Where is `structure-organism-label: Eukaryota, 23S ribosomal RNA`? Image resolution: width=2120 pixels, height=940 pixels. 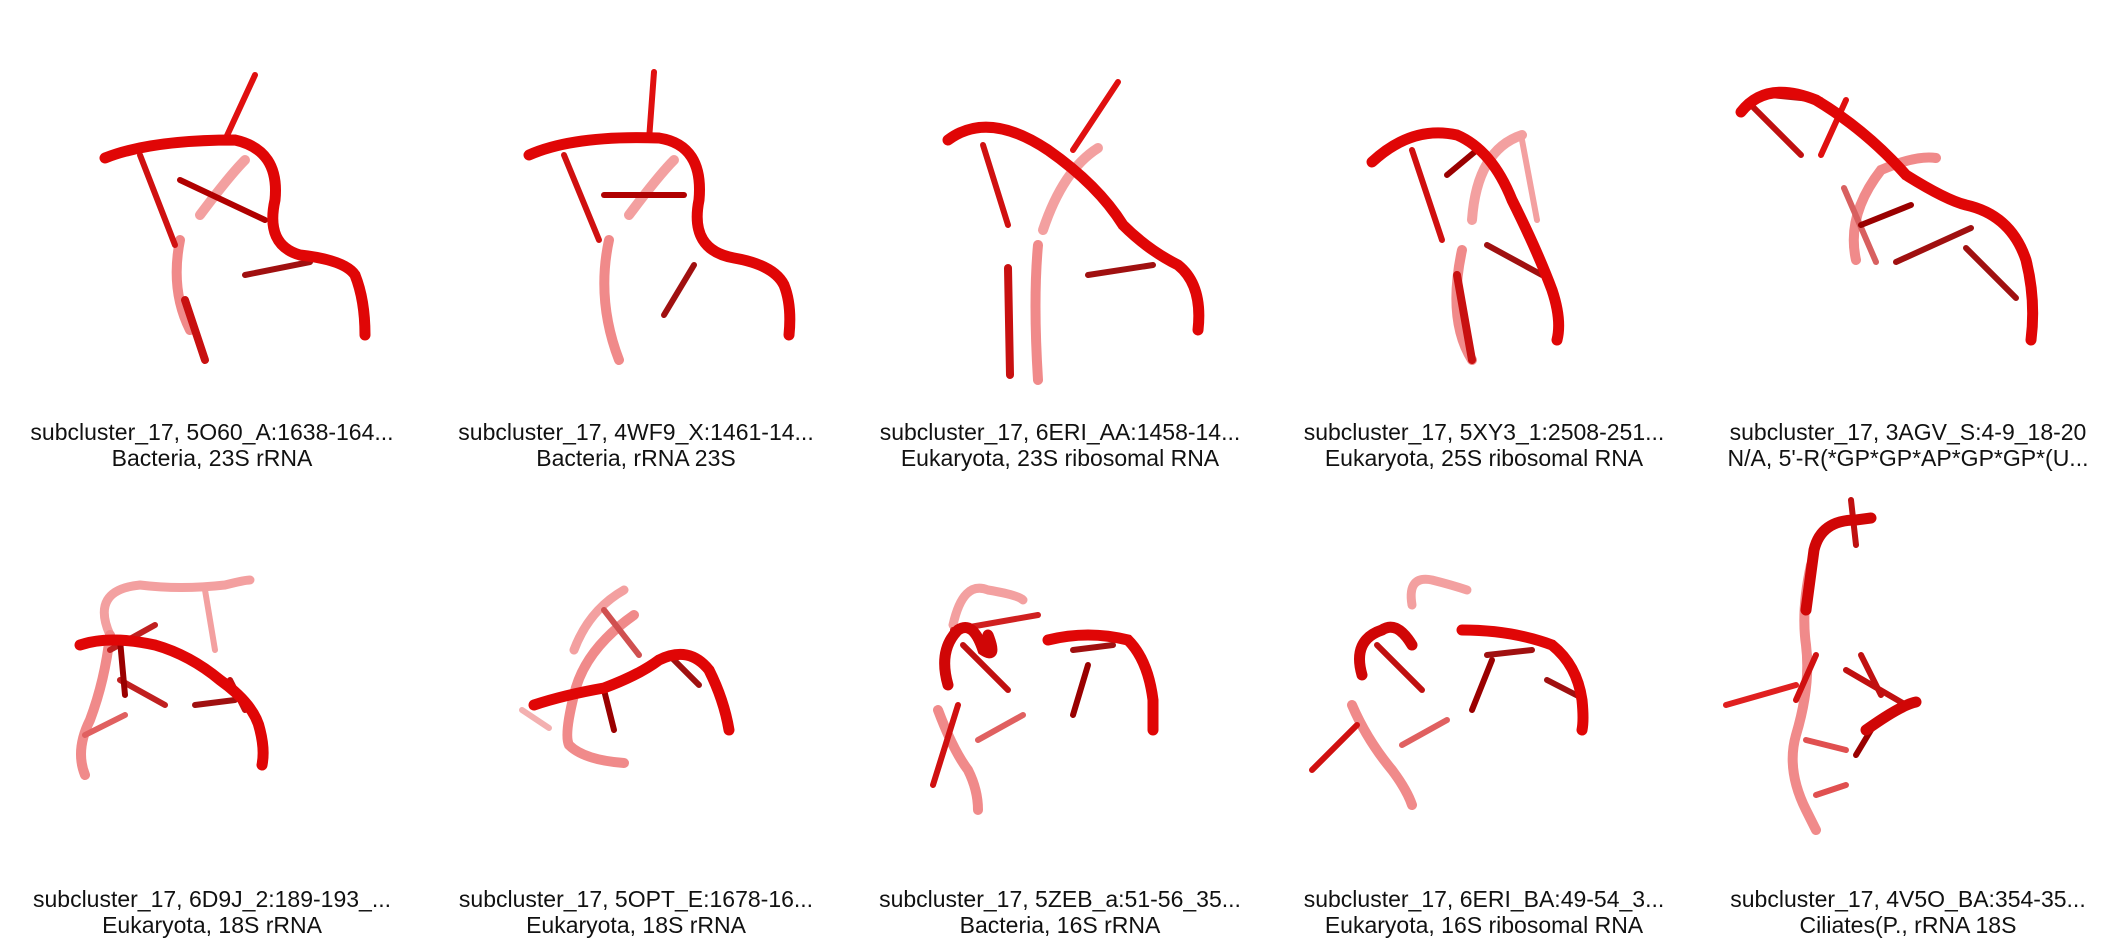 structure-organism-label: Eukaryota, 23S ribosomal RNA is located at coordinates (1060, 458).